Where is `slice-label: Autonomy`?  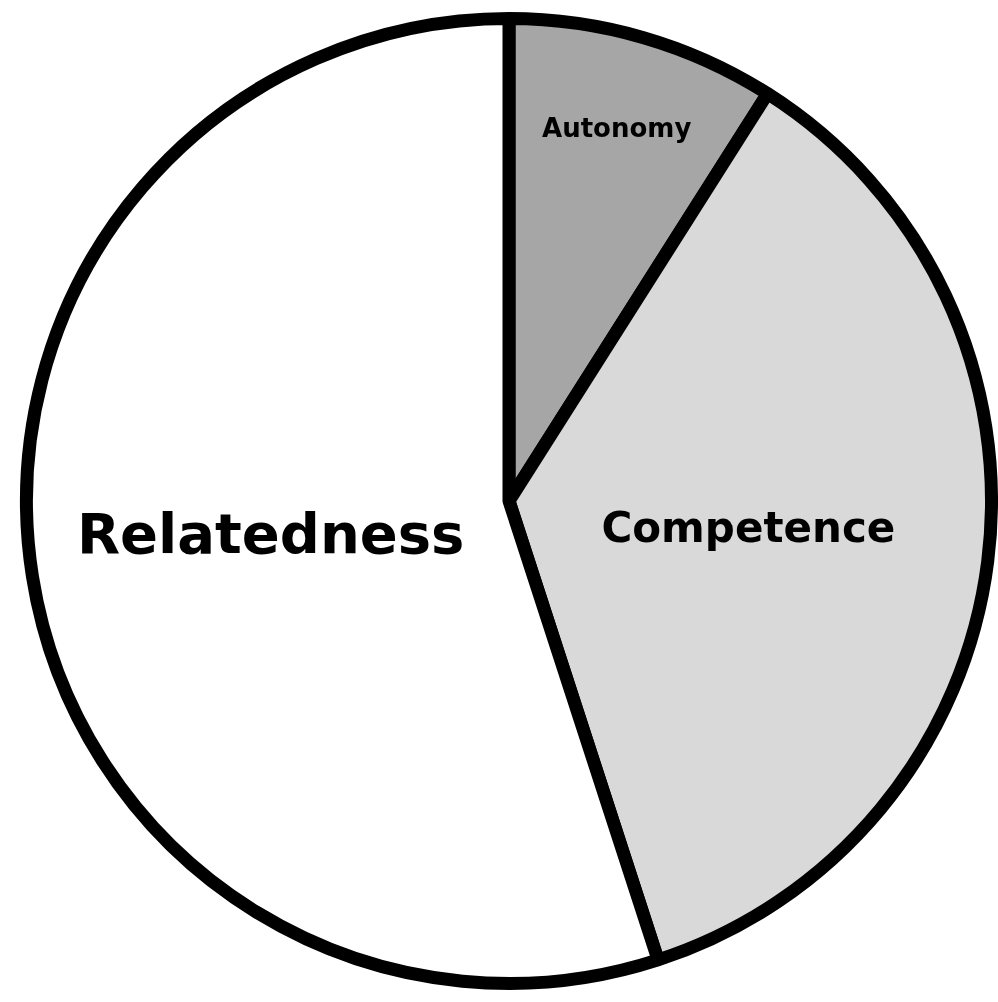 slice-label: Autonomy is located at coordinates (617, 128).